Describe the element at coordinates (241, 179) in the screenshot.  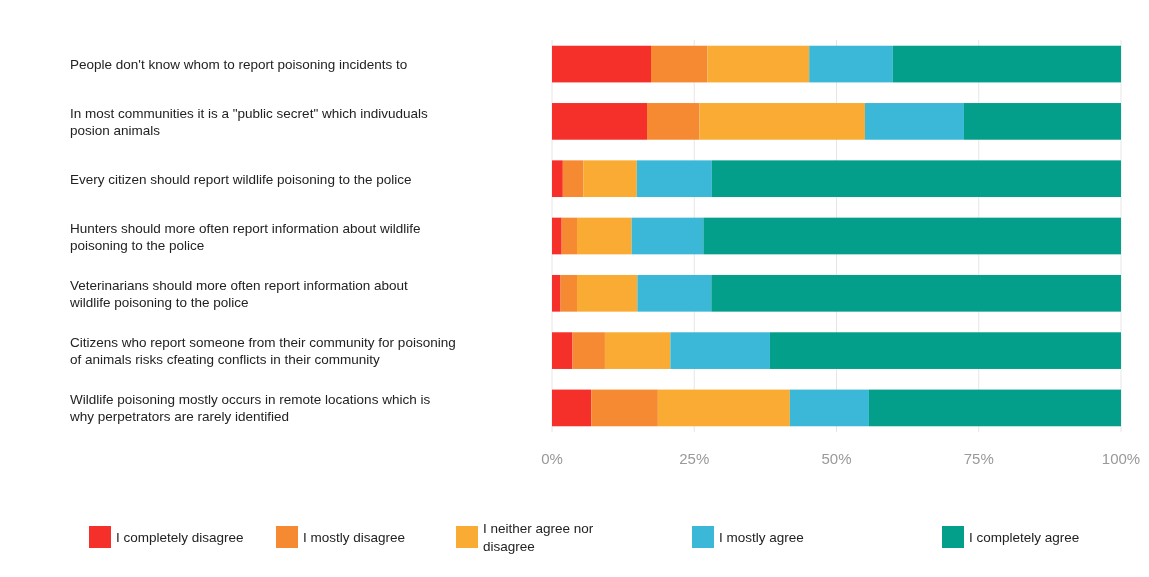
I see `y-tick-label: Every citizen should report wildlife poisoning to the police` at that location.